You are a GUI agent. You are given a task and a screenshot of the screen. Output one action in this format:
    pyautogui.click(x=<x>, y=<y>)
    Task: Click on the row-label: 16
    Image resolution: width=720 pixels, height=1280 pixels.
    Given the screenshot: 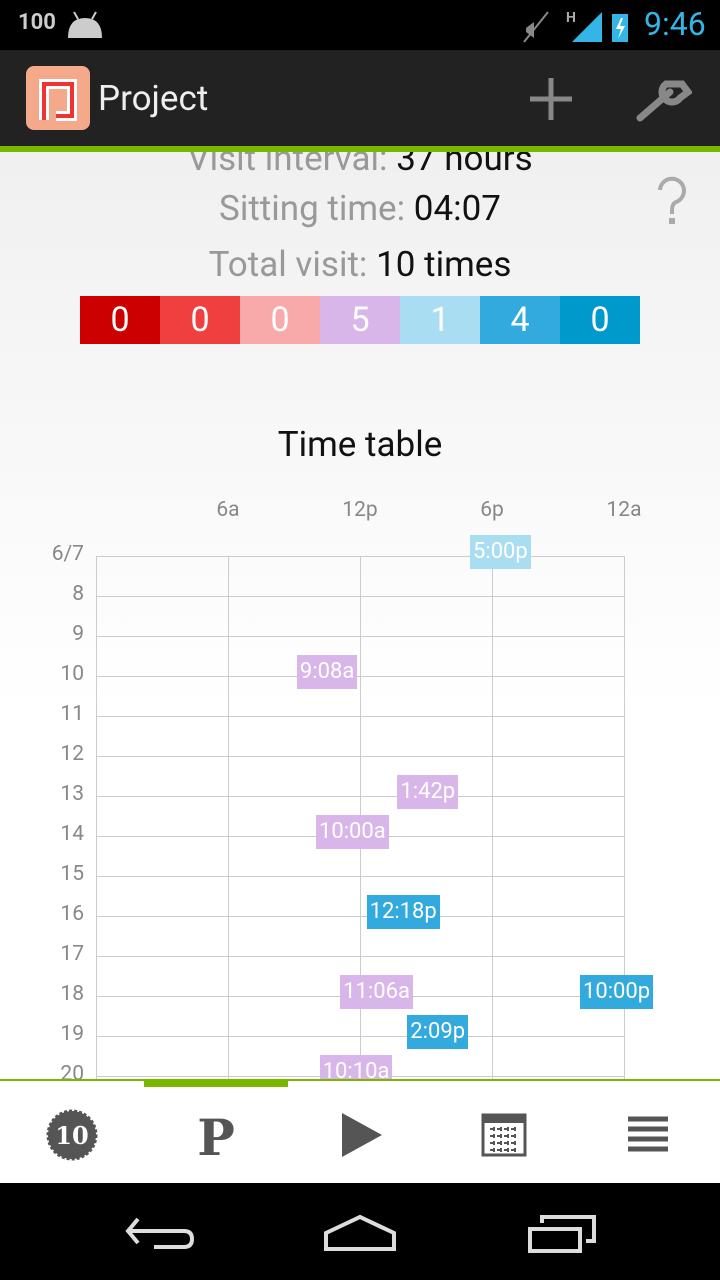 What is the action you would take?
    pyautogui.click(x=72, y=914)
    